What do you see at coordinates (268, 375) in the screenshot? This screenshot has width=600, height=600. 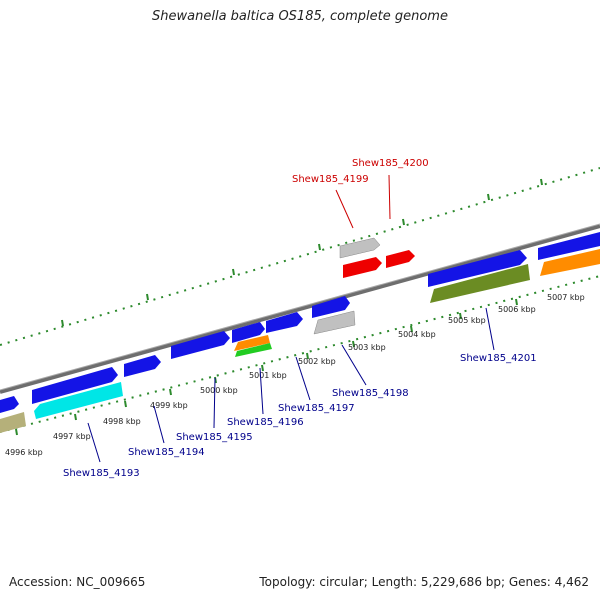 I see `scale-label: 5001 kbp` at bounding box center [268, 375].